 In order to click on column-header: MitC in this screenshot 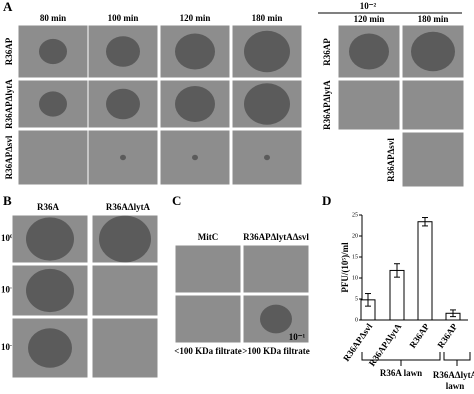, I will do `click(208, 237)`.